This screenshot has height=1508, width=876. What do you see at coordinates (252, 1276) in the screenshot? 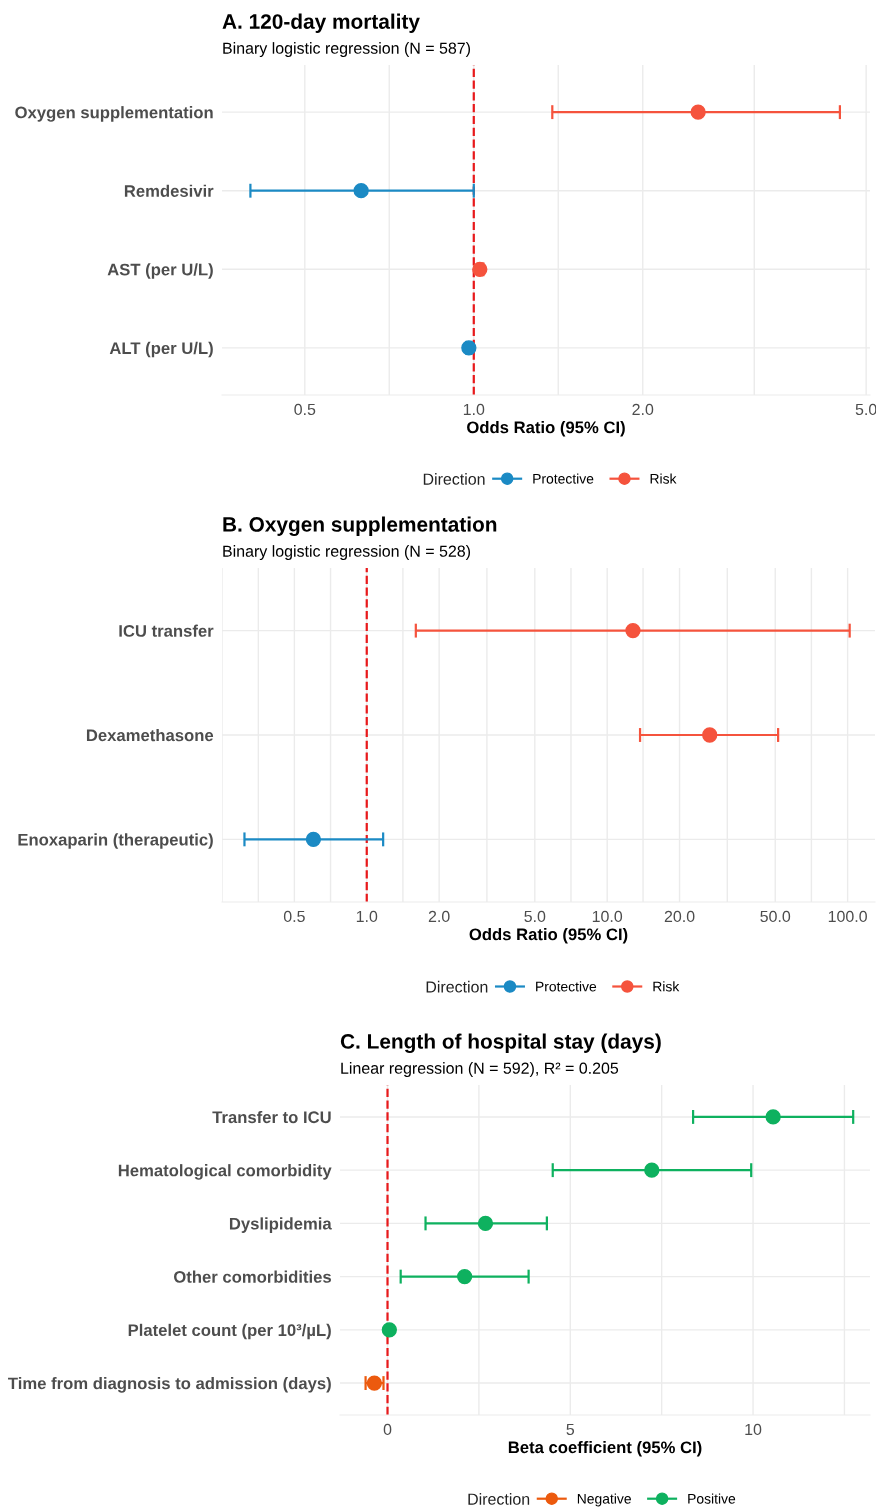
I see `y-tick-label: Other comorbidities` at bounding box center [252, 1276].